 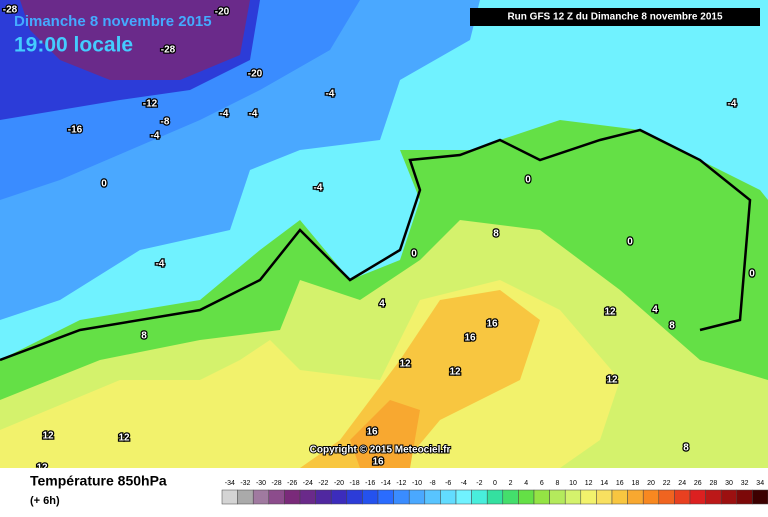 I want to click on colorbar-label: -24, so click(x=308, y=483).